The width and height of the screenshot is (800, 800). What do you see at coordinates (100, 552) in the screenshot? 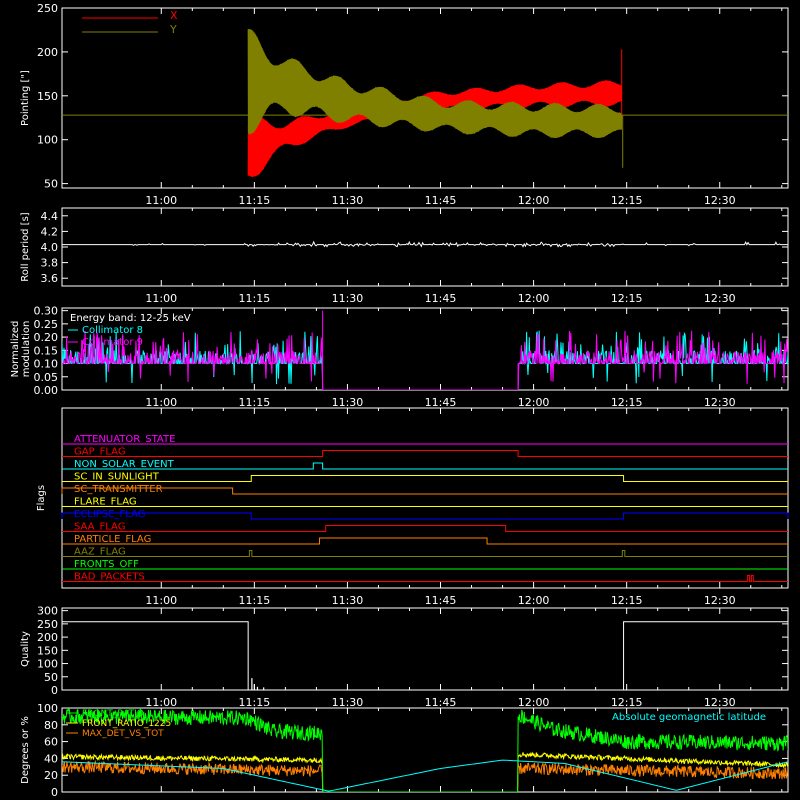
I see `flag-label-aaz-flag: AAZ_FLAG` at bounding box center [100, 552].